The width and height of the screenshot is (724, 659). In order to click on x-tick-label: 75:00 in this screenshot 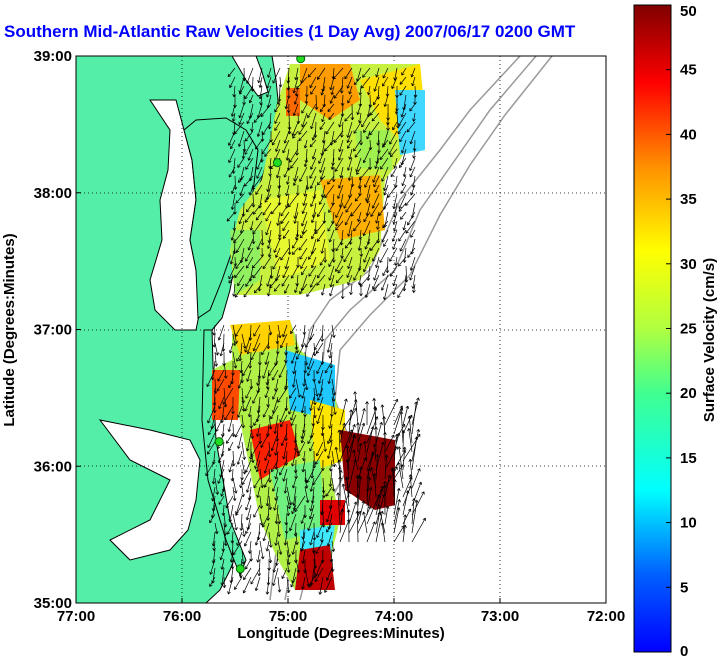, I will do `click(288, 616)`.